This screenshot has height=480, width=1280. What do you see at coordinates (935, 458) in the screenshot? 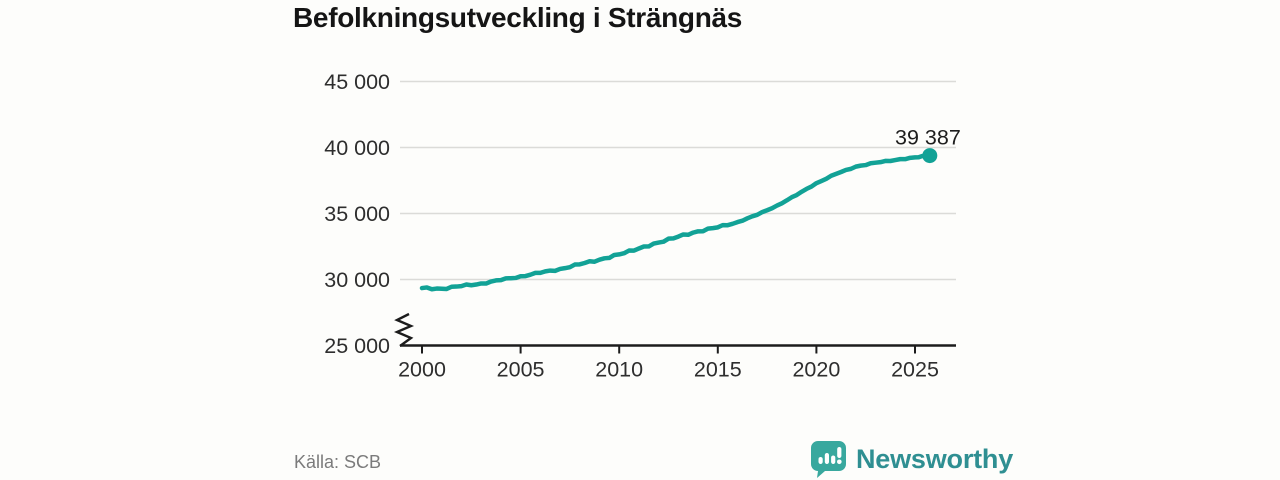
I see `logo-wordmark: Newsworthy` at bounding box center [935, 458].